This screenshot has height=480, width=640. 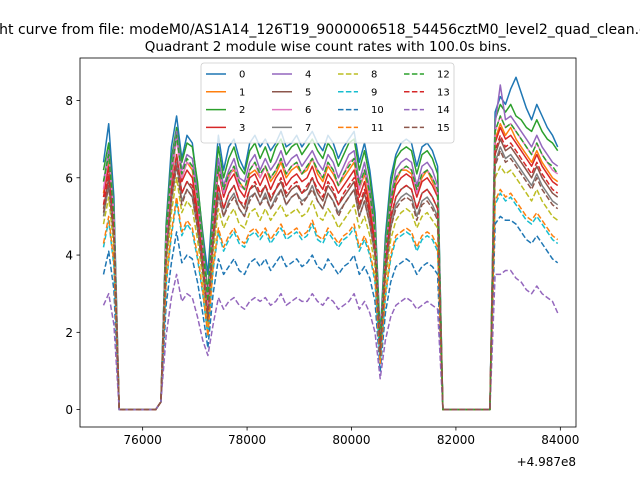 What do you see at coordinates (143, 440) in the screenshot?
I see `x-tick-label: 76000` at bounding box center [143, 440].